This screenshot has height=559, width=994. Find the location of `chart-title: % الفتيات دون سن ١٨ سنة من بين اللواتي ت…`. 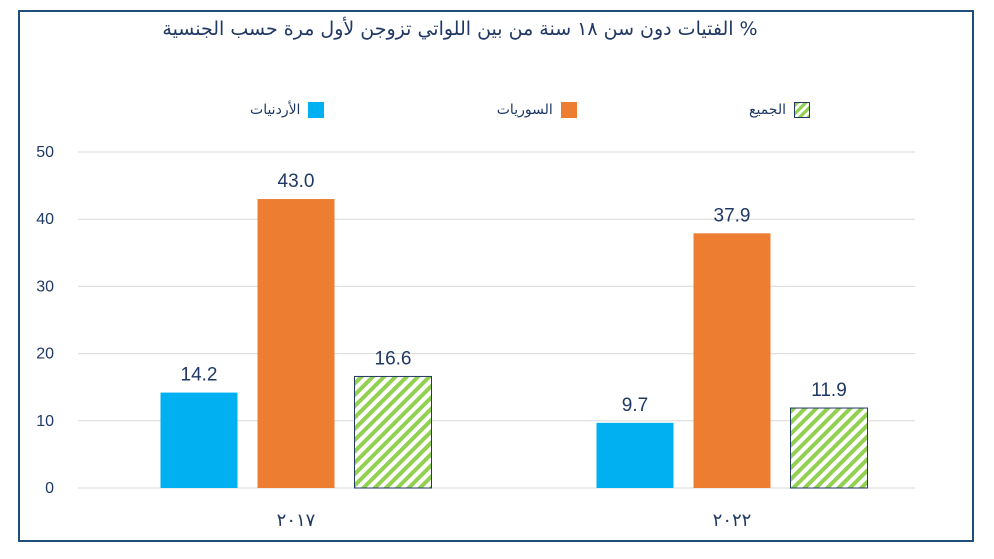

chart-title: % الفتيات دون سن ١٨ سنة من بين اللواتي ت… is located at coordinates (460, 29).